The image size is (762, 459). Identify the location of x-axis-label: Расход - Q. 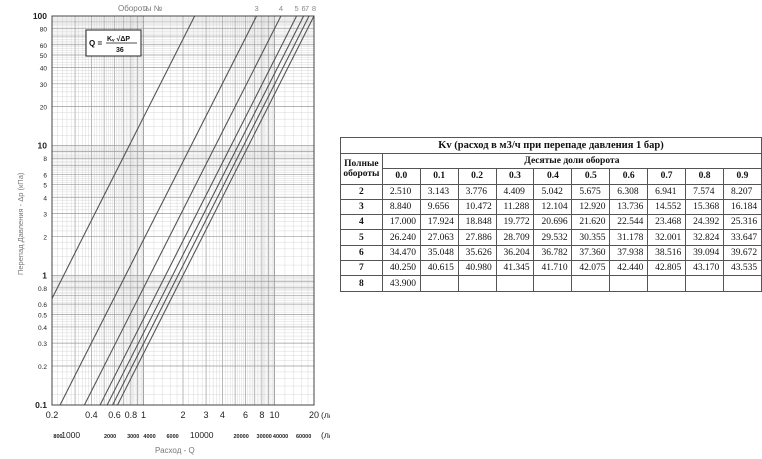
(175, 450).